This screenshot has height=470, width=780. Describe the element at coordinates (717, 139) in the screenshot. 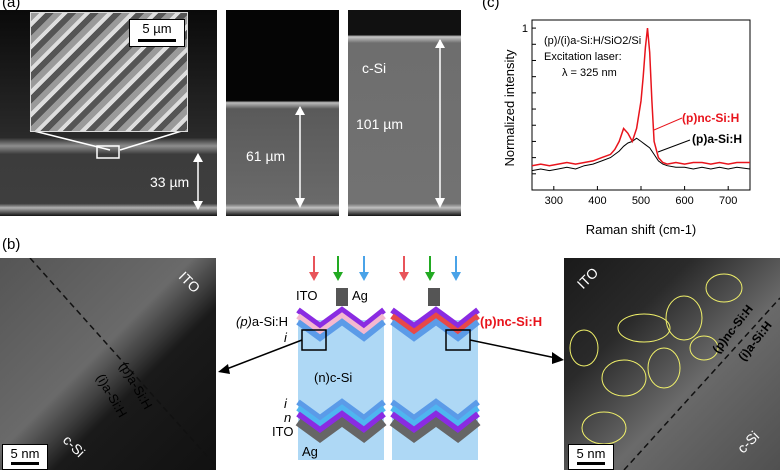

I see `legend-pasi: (p)a-Si:H` at that location.